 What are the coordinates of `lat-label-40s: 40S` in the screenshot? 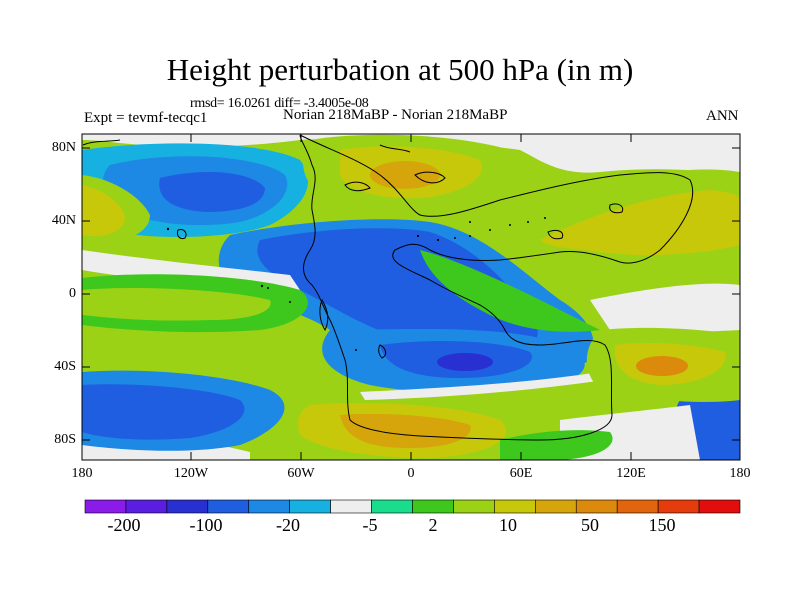 It's located at (65, 366).